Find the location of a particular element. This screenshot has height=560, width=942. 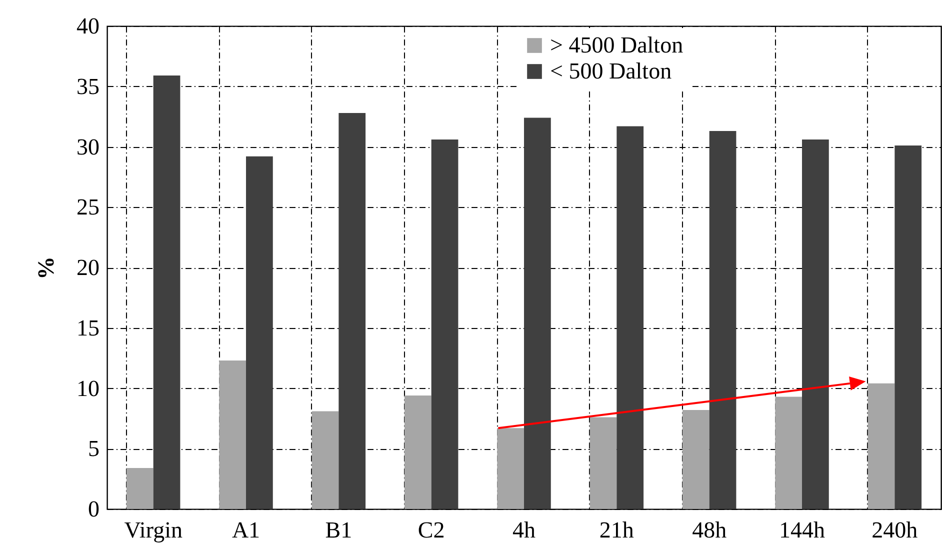

x-tick-label: Virgin is located at coordinates (153, 530).